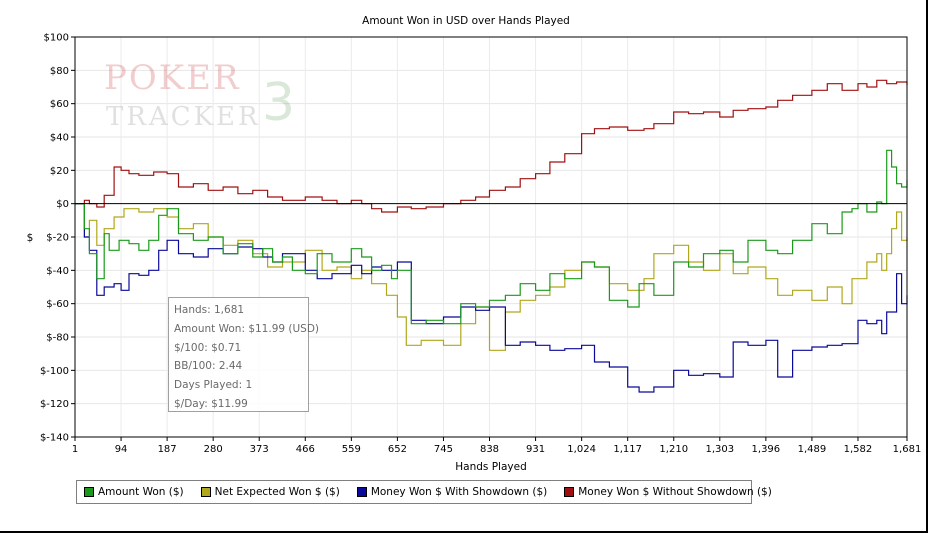 This screenshot has width=928, height=533. I want to click on x-tick-label: 280, so click(213, 449).